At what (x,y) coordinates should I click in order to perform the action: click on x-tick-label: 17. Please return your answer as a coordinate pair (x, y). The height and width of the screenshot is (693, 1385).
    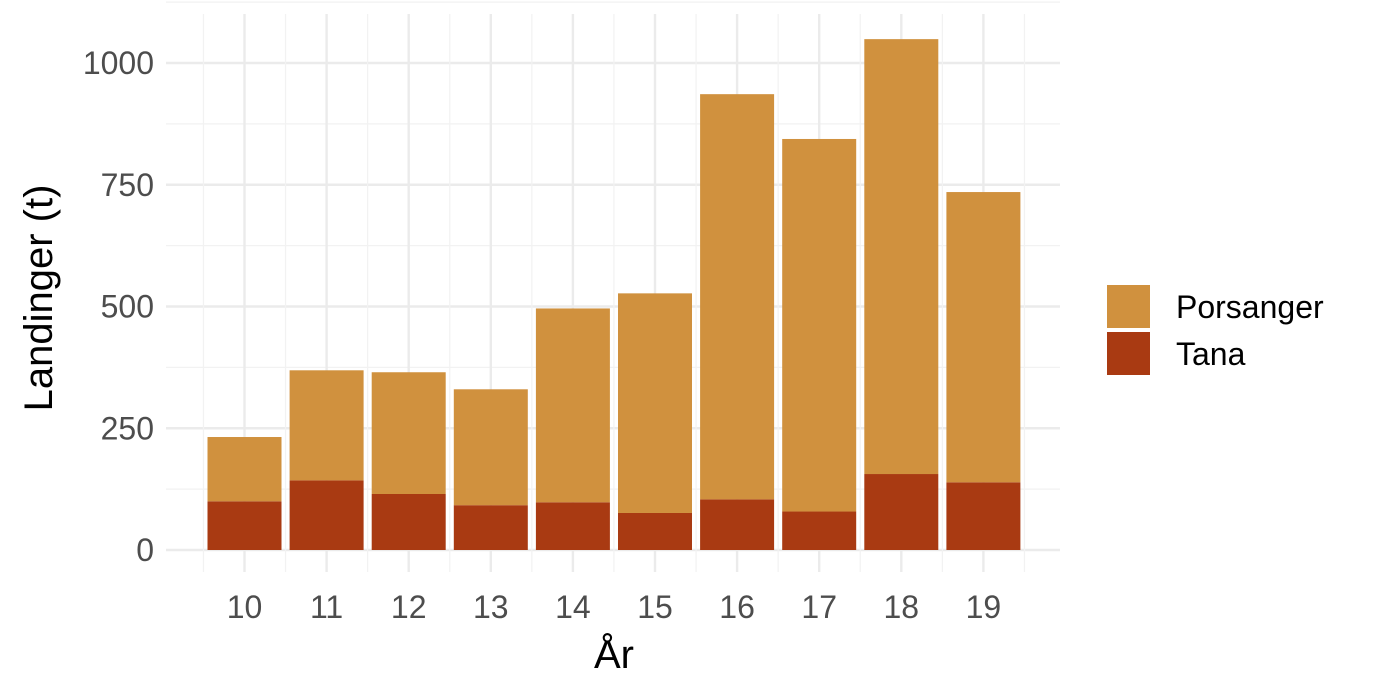
    Looking at the image, I should click on (819, 607).